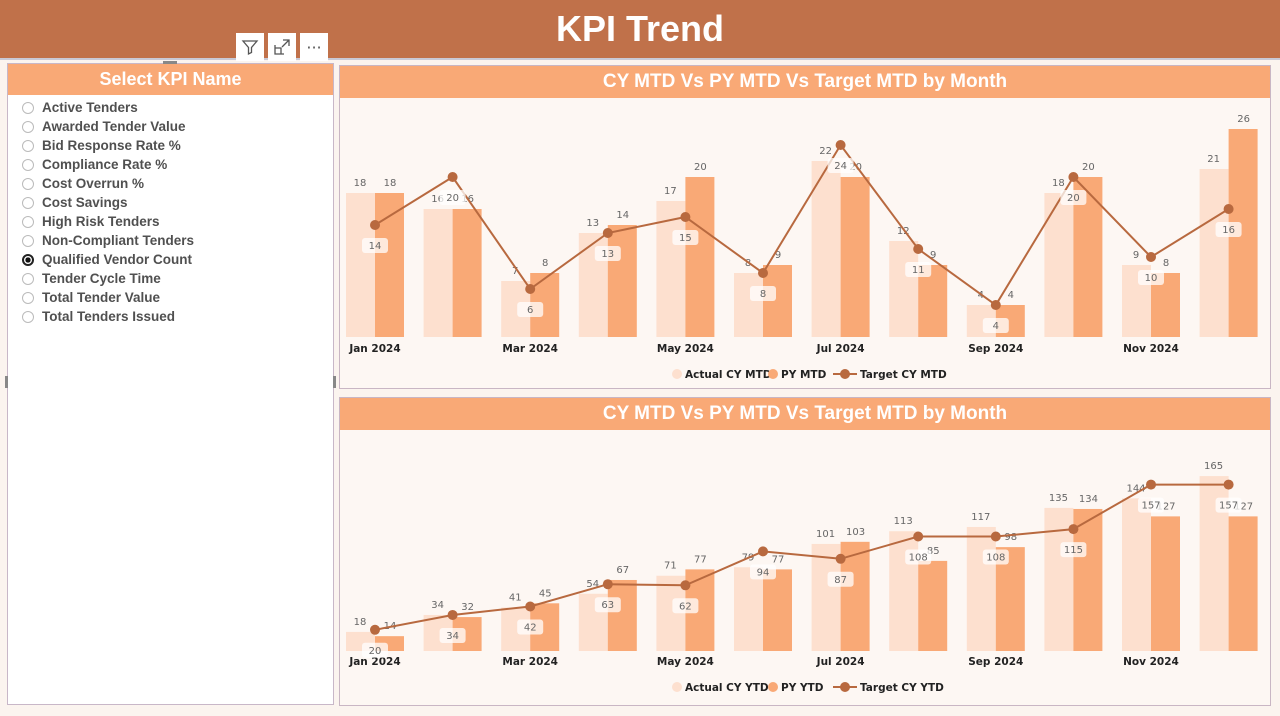 The image size is (1280, 716). Describe the element at coordinates (282, 47) in the screenshot. I see `focus-mode-icon` at that location.